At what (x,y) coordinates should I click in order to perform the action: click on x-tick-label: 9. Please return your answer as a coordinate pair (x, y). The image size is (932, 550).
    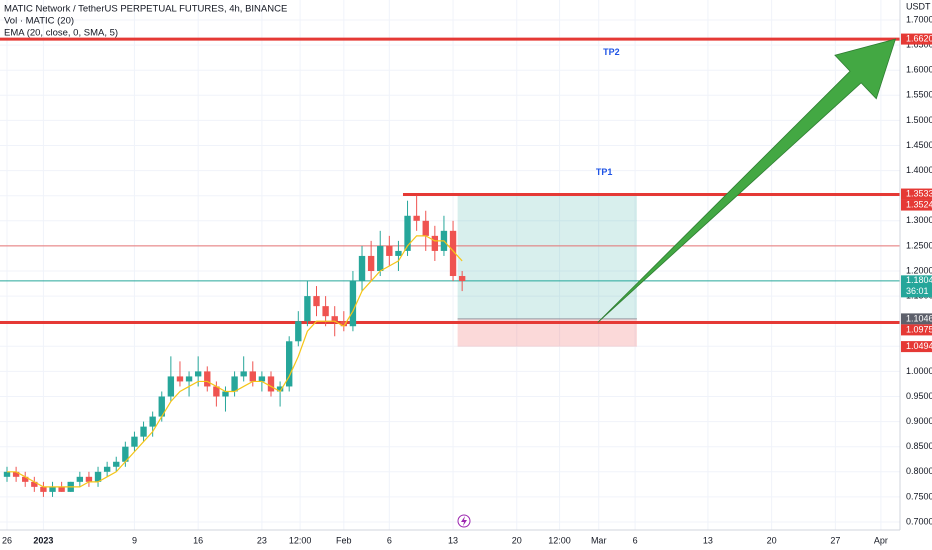
    Looking at the image, I should click on (134, 540).